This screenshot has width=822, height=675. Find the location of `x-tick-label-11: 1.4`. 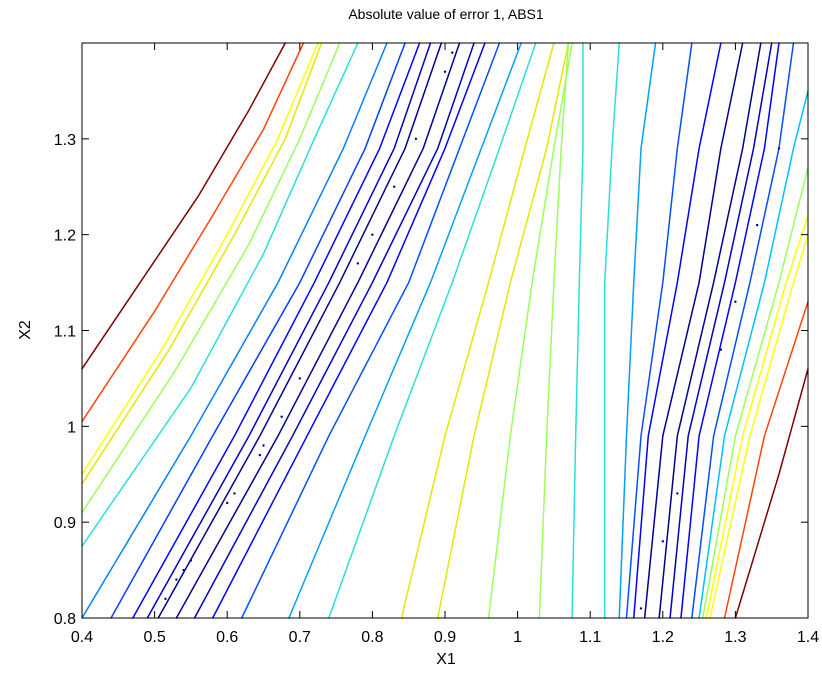

x-tick-label-11: 1.4 is located at coordinates (808, 637).